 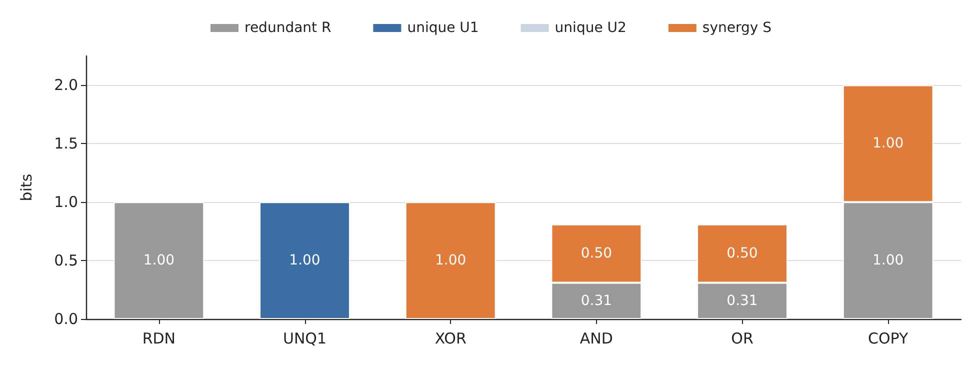 What do you see at coordinates (159, 339) in the screenshot?
I see `x-tick-label: RDN` at bounding box center [159, 339].